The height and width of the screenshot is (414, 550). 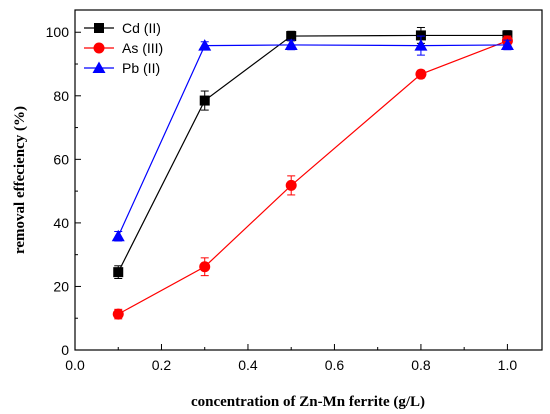 I want to click on x-axis-title: concentration of Zn-Mn ferrite (g/L), so click(x=308, y=402).